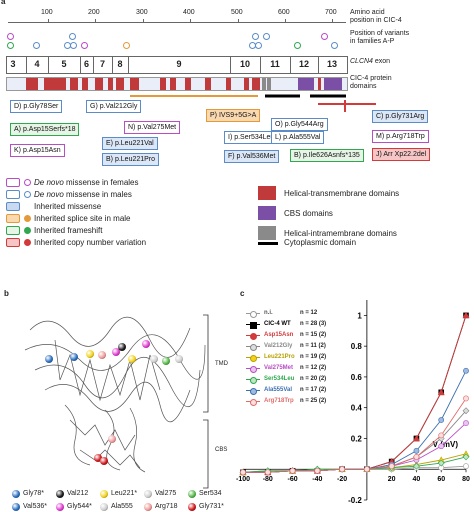 This screenshot has height=512, width=474. What do you see at coordinates (115, 394) in the screenshot?
I see `protein-structure-image` at bounding box center [115, 394].